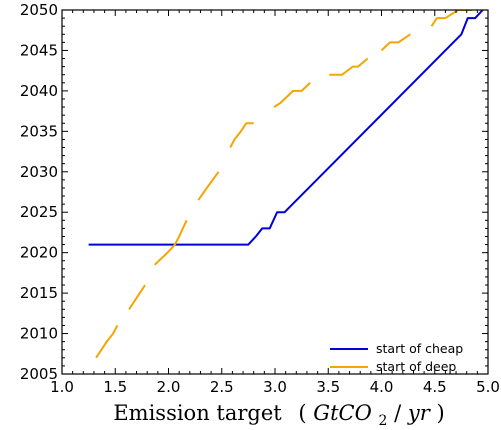 Image resolution: width=501 pixels, height=430 pixels. What do you see at coordinates (382, 387) in the screenshot?
I see `x-tick-label: 4.0` at bounding box center [382, 387].